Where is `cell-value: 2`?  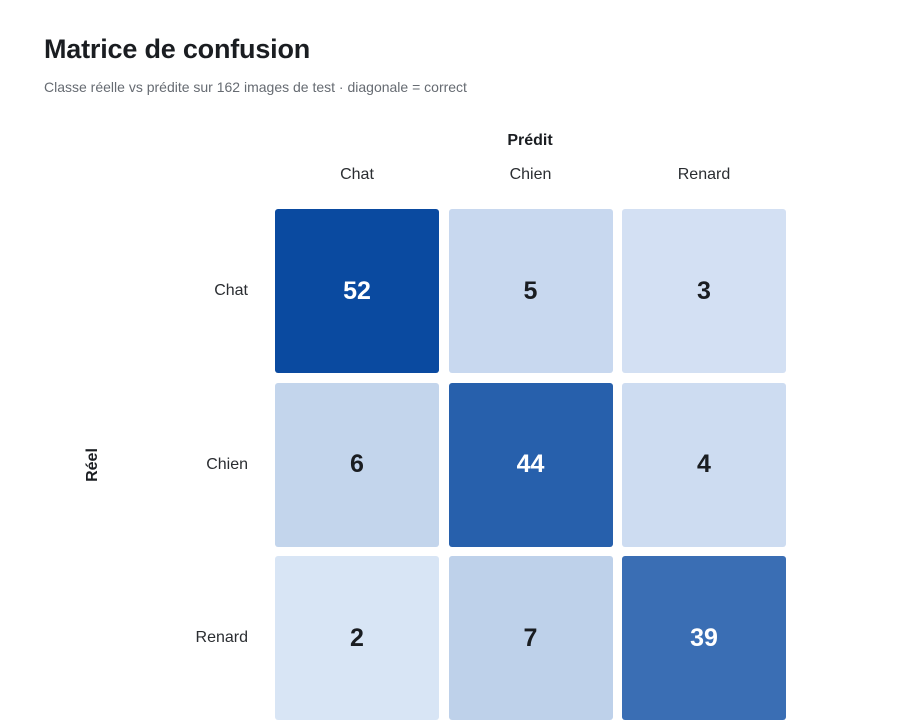 cell-value: 2 is located at coordinates (357, 637).